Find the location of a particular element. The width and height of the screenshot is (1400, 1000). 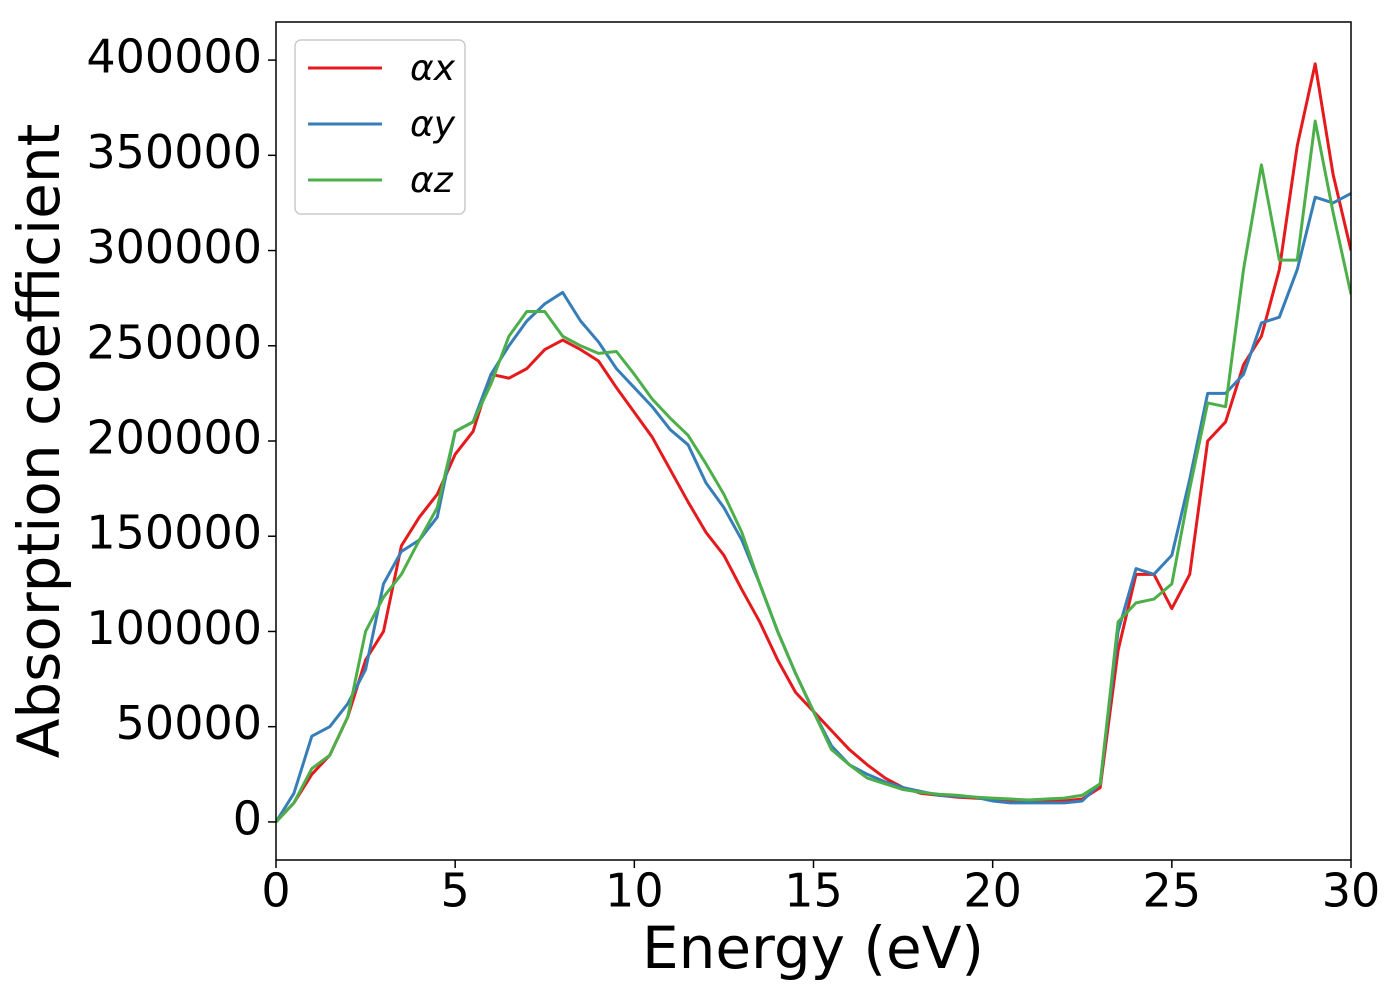

legend-label: αy is located at coordinates (433, 124).